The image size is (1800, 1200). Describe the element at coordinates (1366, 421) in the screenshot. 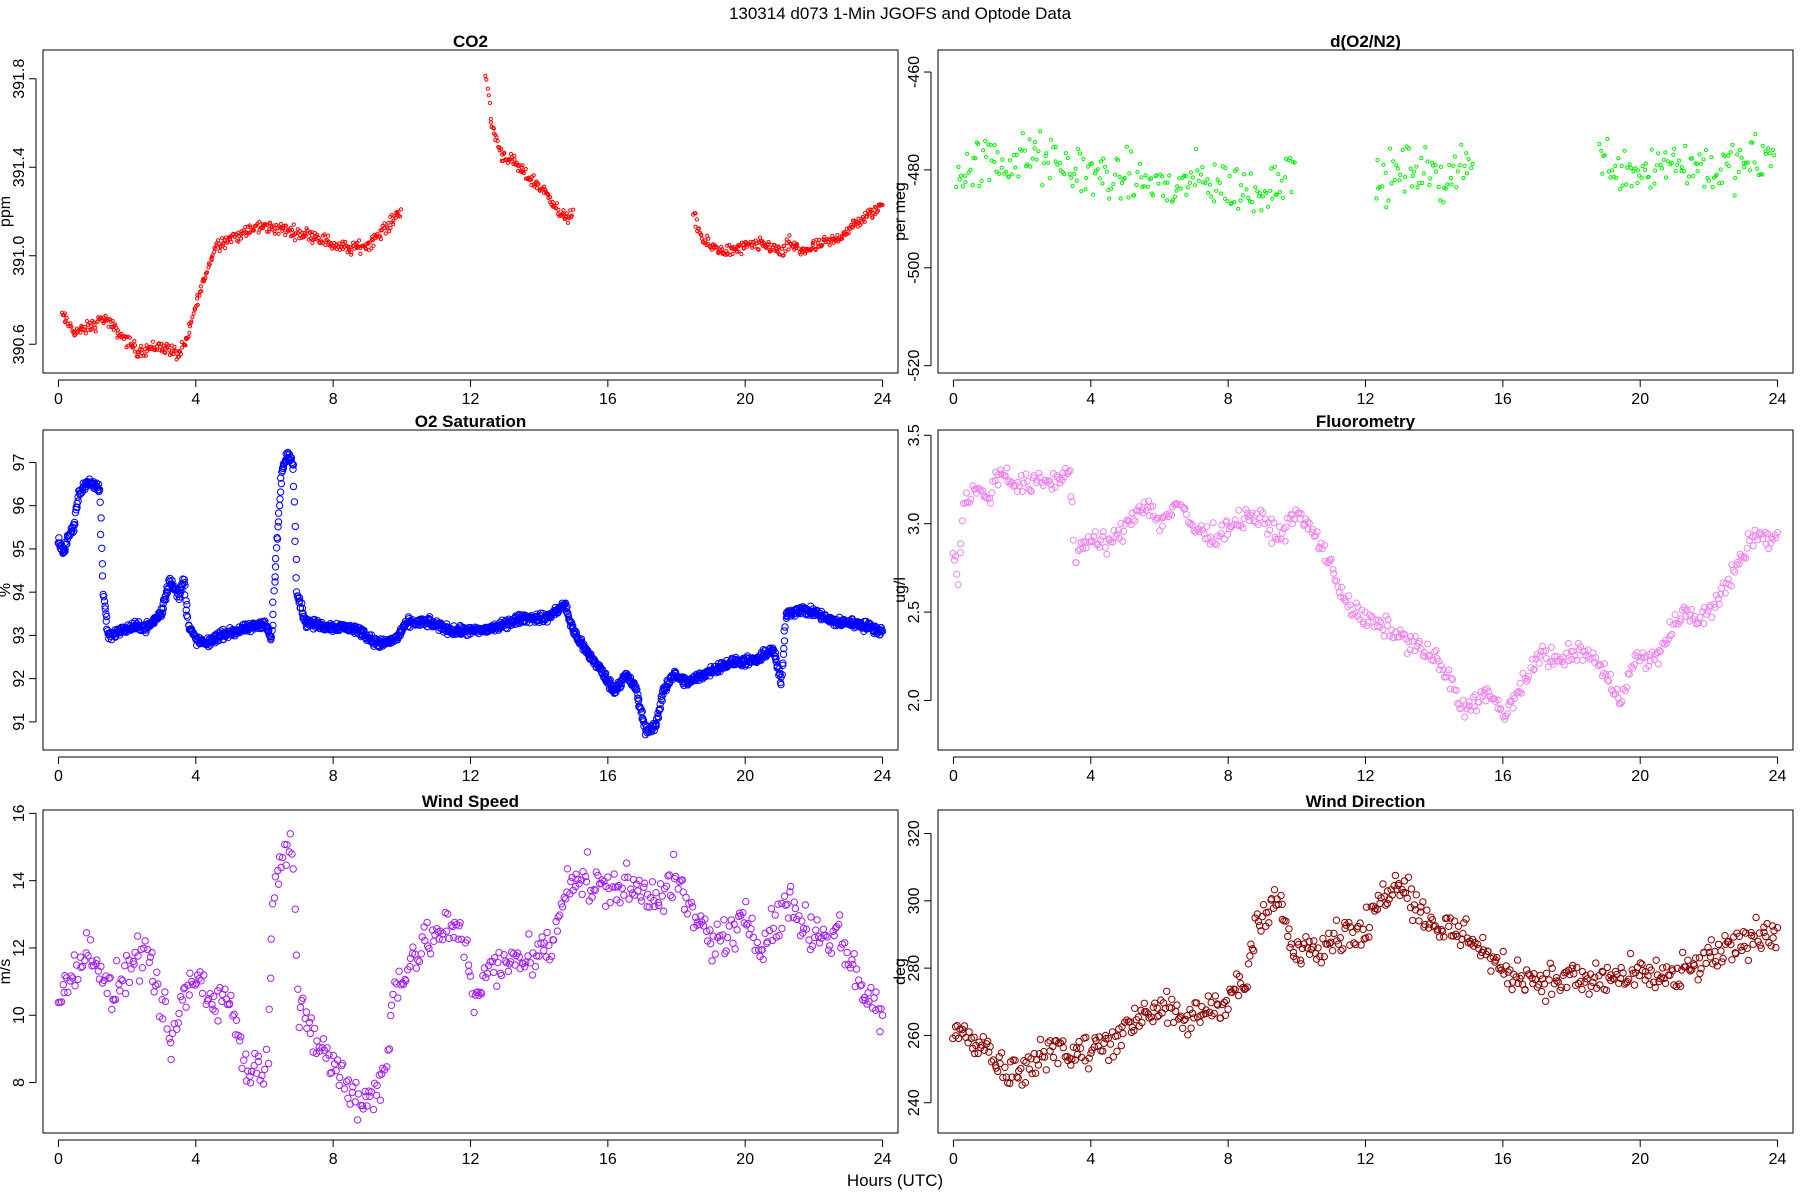

I see `fluor-title: Fluorometry` at that location.